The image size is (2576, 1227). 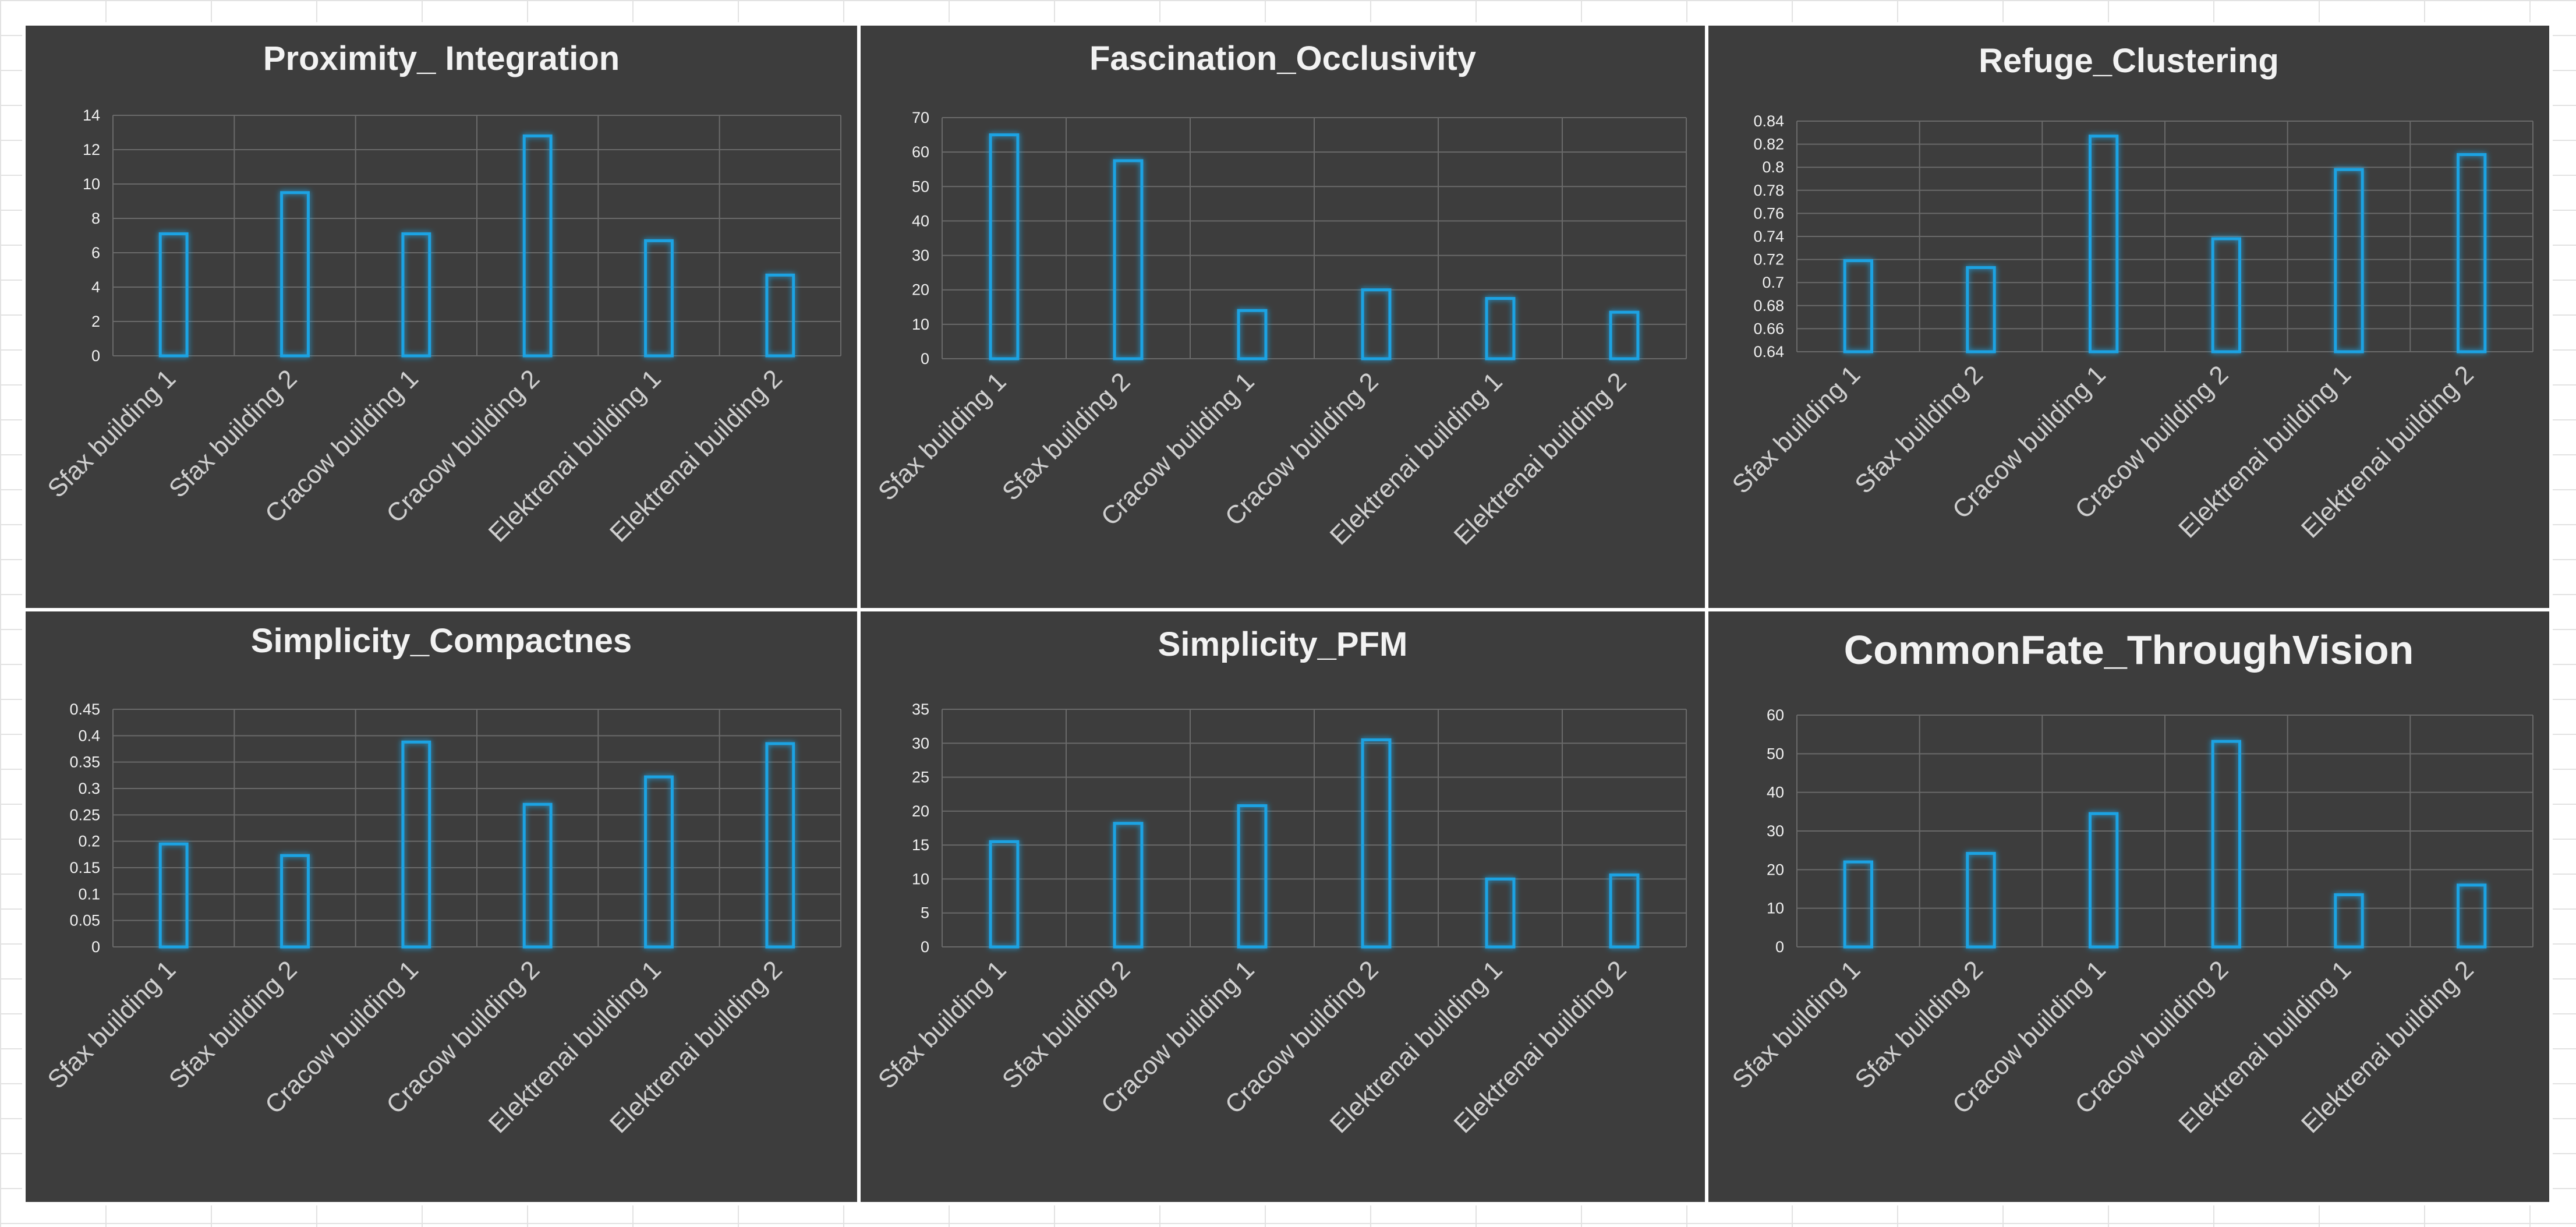 What do you see at coordinates (89, 735) in the screenshot?
I see `y-tick-label: 0.4` at bounding box center [89, 735].